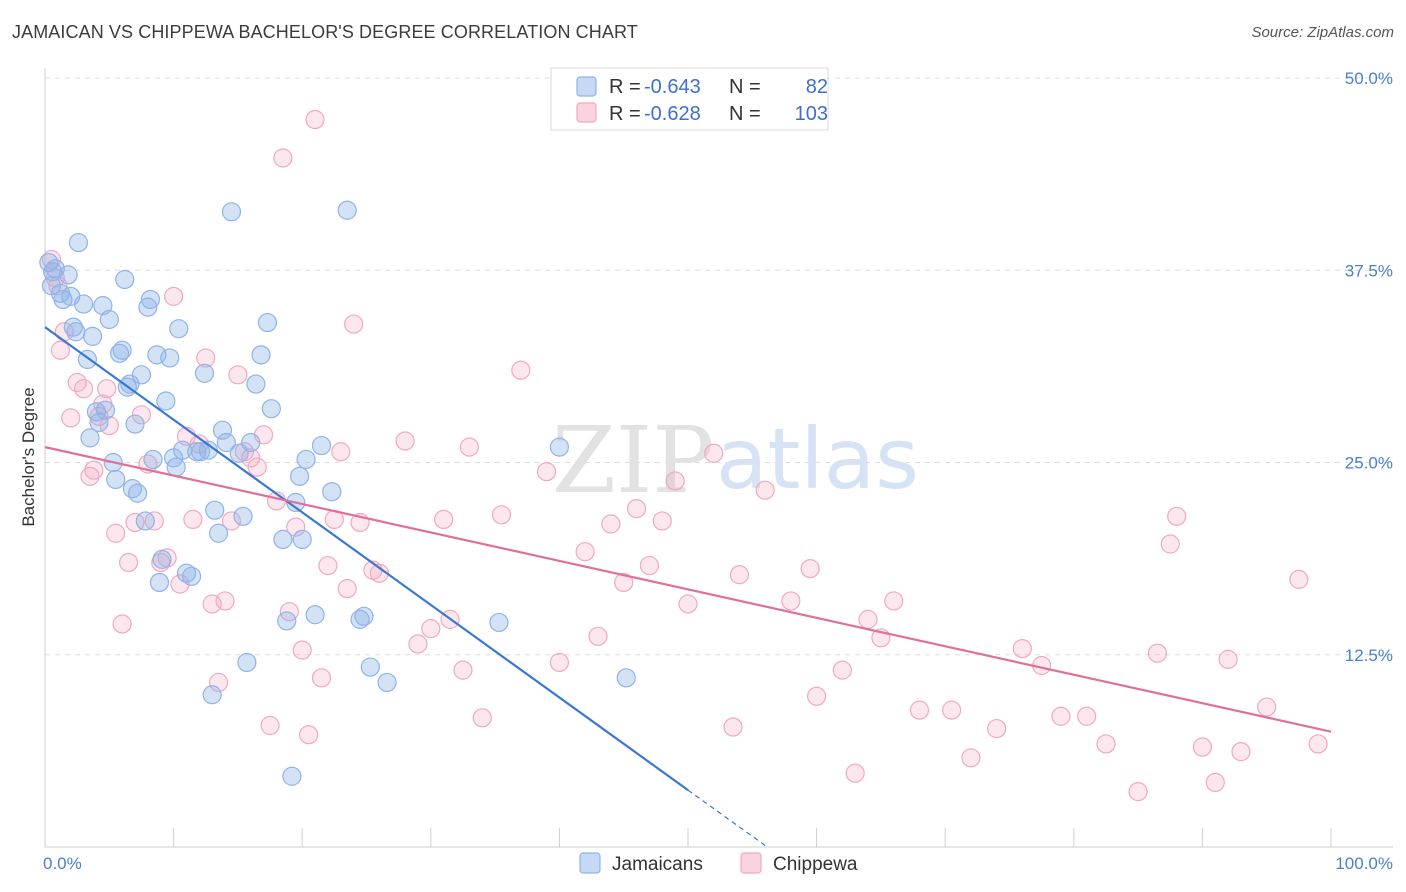 The image size is (1406, 892). I want to click on y-tick-label: 37.5%, so click(1369, 270).